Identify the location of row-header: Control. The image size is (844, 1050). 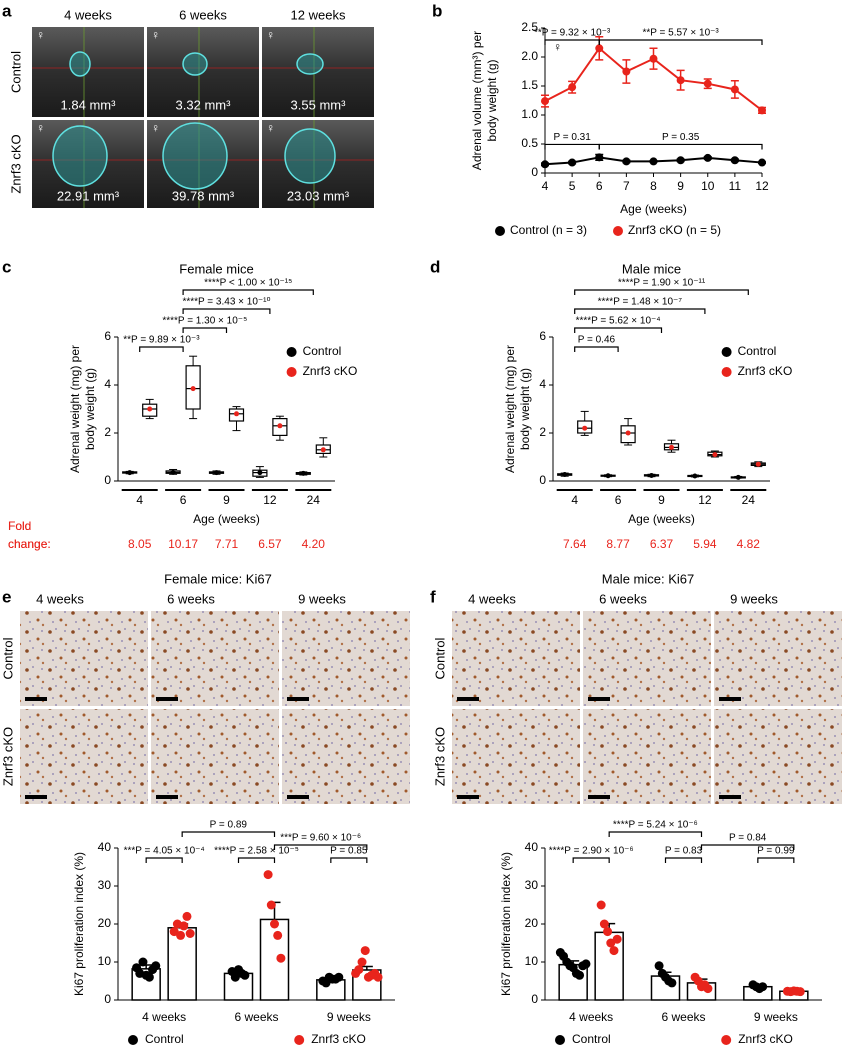
(439, 658).